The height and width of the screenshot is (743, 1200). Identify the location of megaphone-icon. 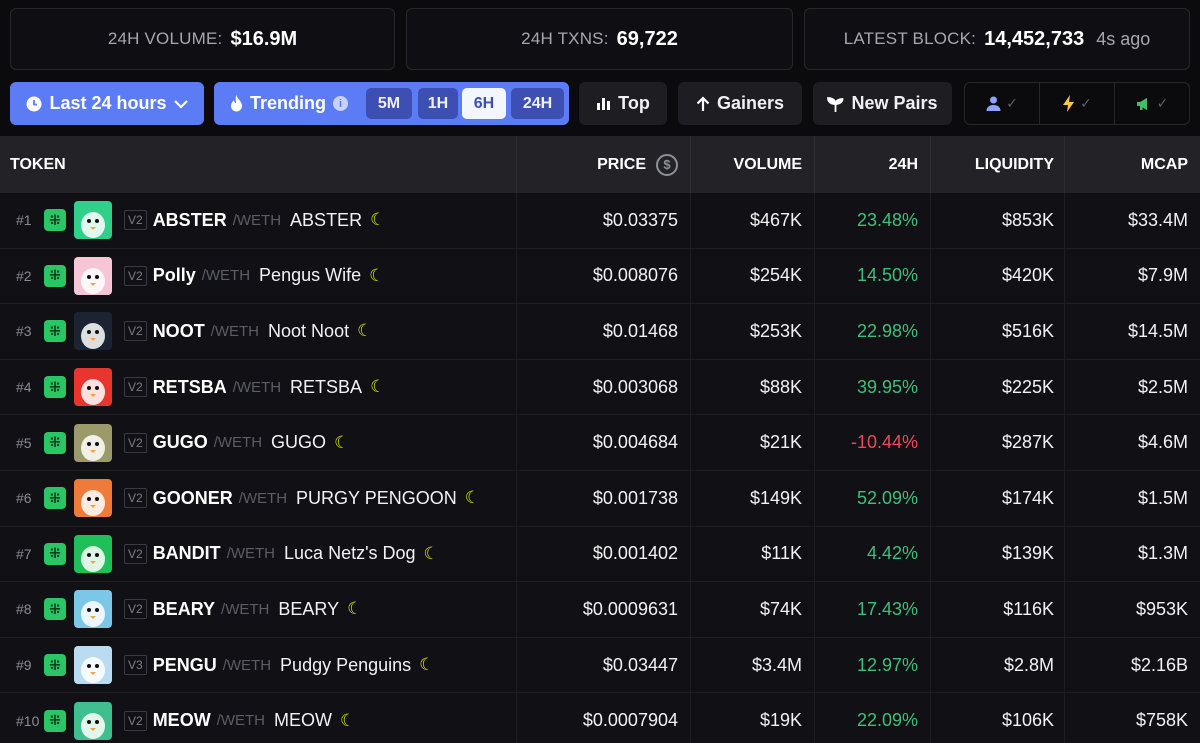
(1141, 103).